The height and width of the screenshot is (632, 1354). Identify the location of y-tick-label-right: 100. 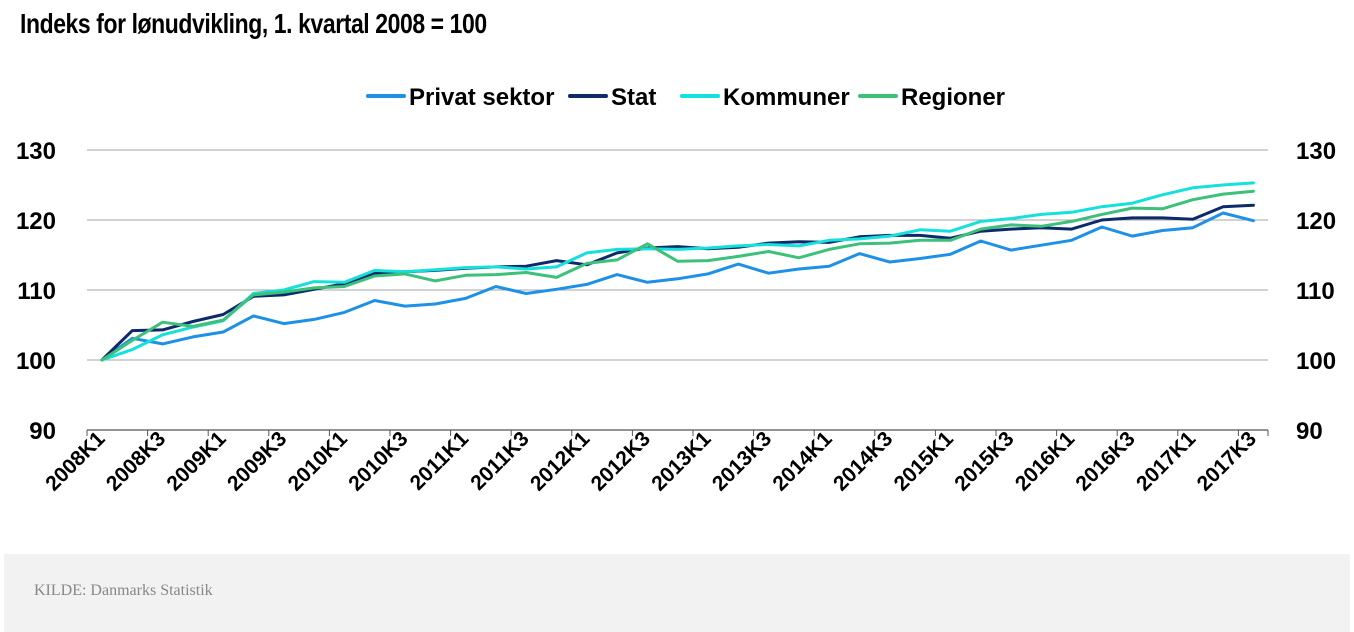
(1316, 361).